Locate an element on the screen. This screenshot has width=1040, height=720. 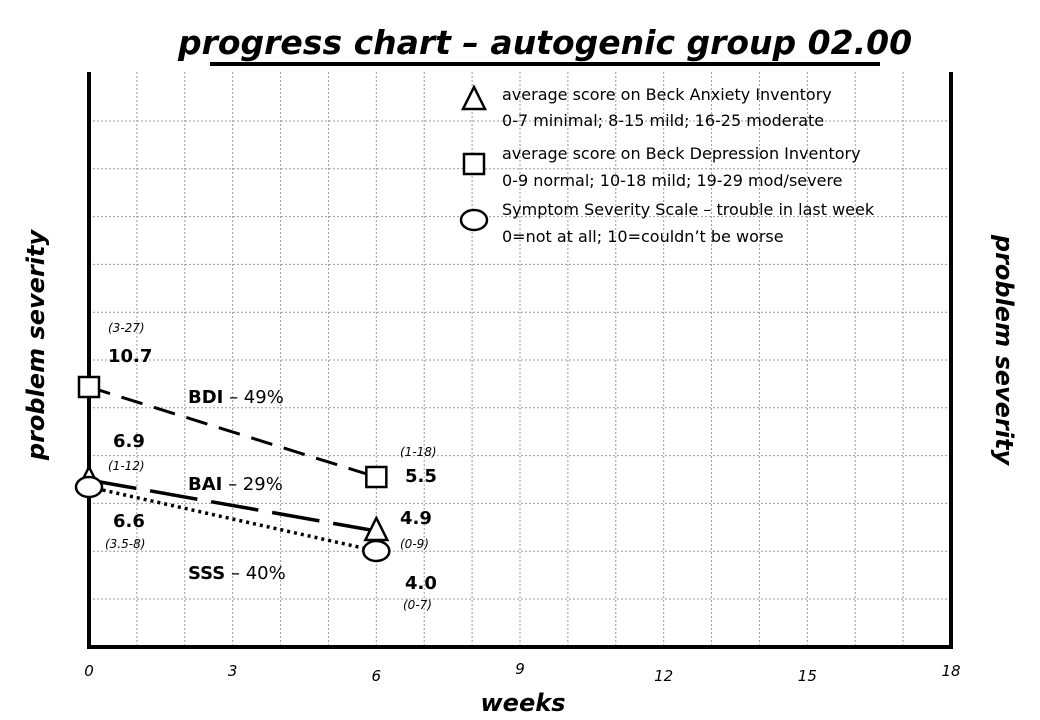
range-label-start-bdi: (3-27) is located at coordinates (126, 328).